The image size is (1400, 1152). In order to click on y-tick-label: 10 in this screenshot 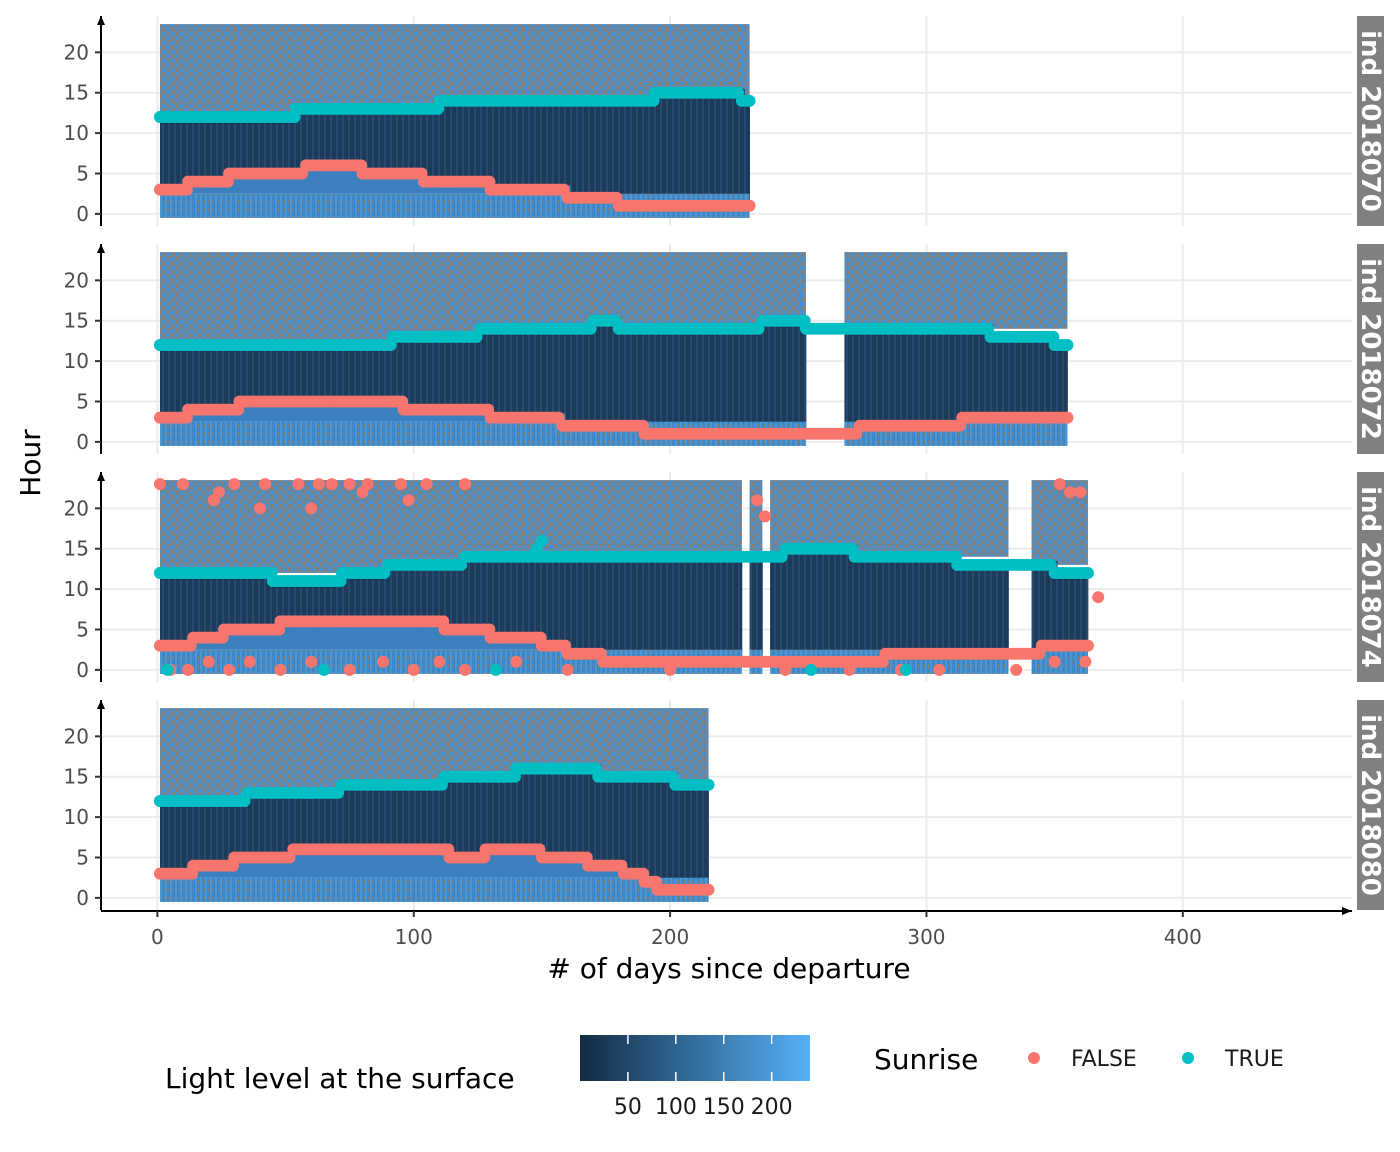, I will do `click(76, 589)`.